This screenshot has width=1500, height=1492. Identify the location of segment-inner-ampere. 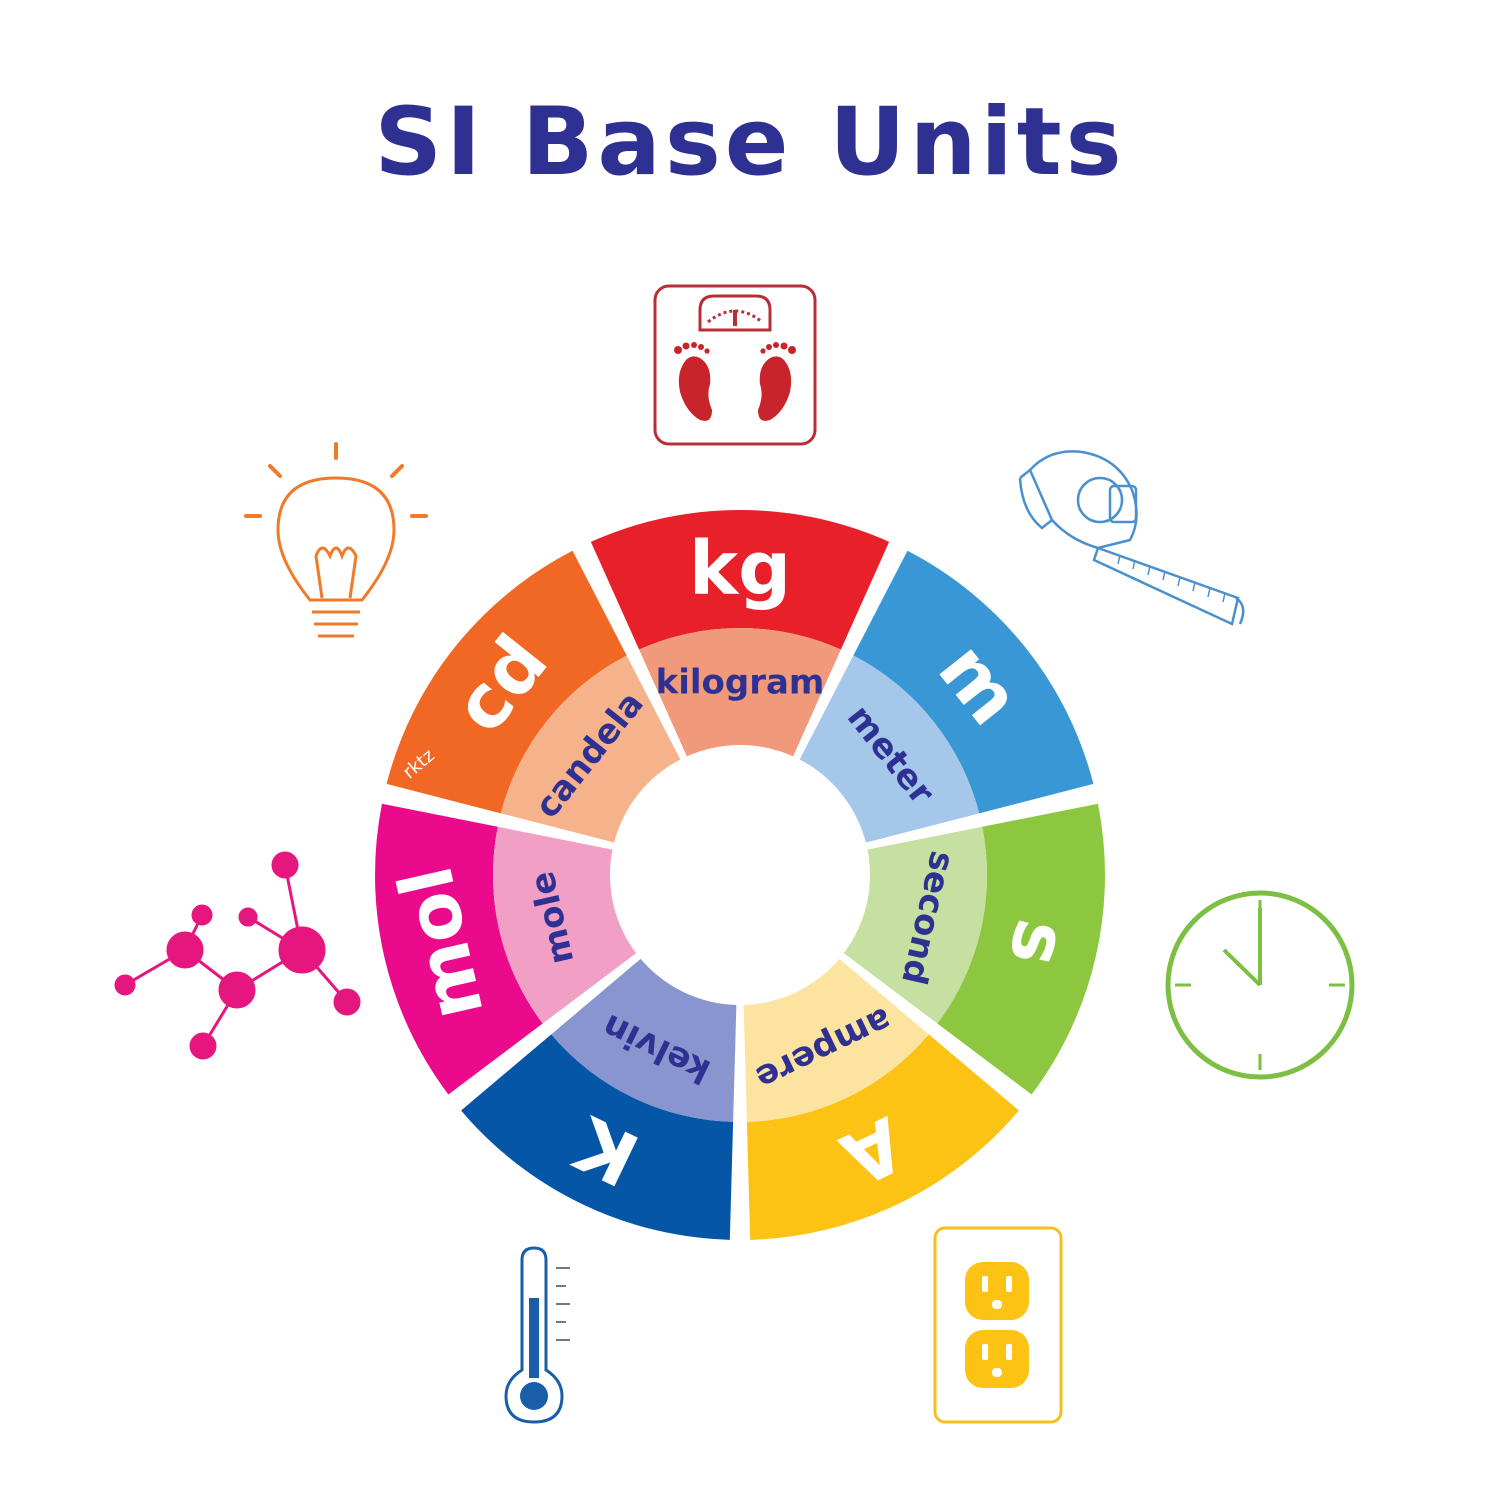
(836, 1040).